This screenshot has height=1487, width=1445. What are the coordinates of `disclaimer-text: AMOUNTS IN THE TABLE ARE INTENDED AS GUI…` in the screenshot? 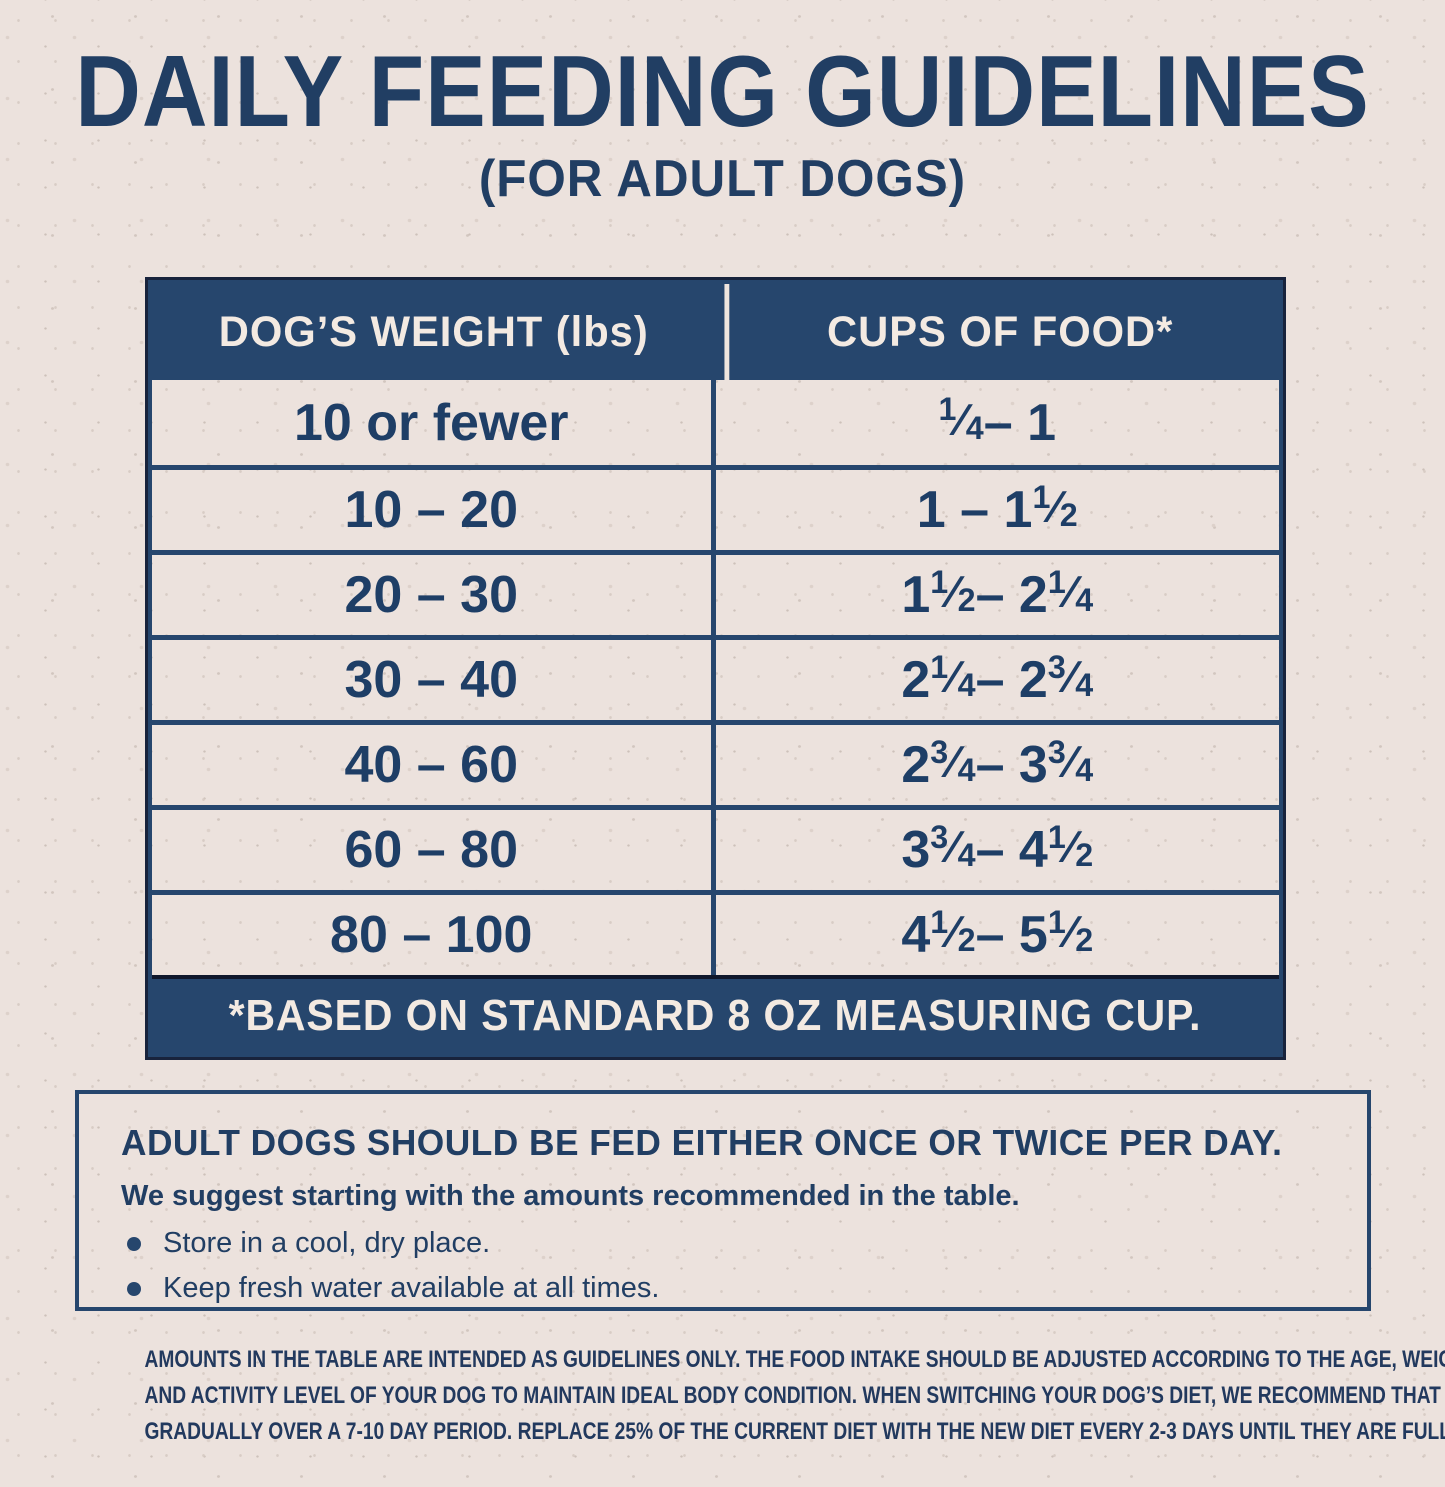 It's located at (722, 1396).